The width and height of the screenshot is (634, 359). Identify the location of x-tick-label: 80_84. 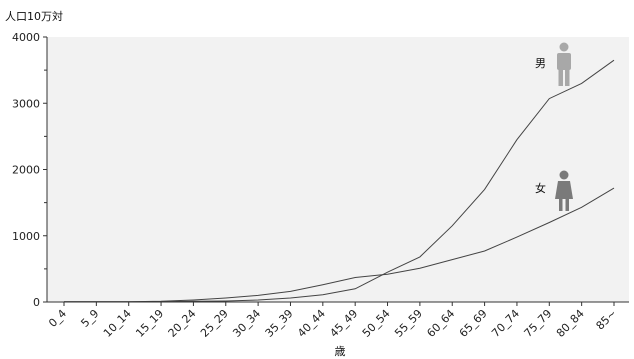
(570, 323).